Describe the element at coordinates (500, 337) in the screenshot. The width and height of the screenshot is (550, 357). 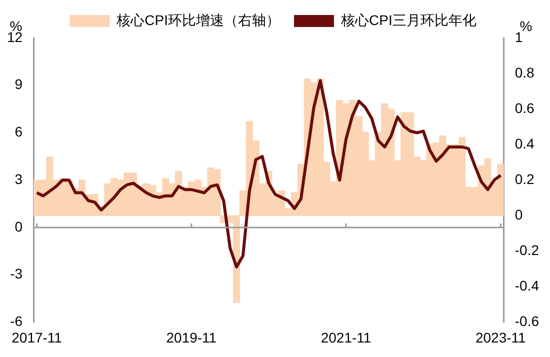
I see `x-tick-label: 2023-11` at that location.